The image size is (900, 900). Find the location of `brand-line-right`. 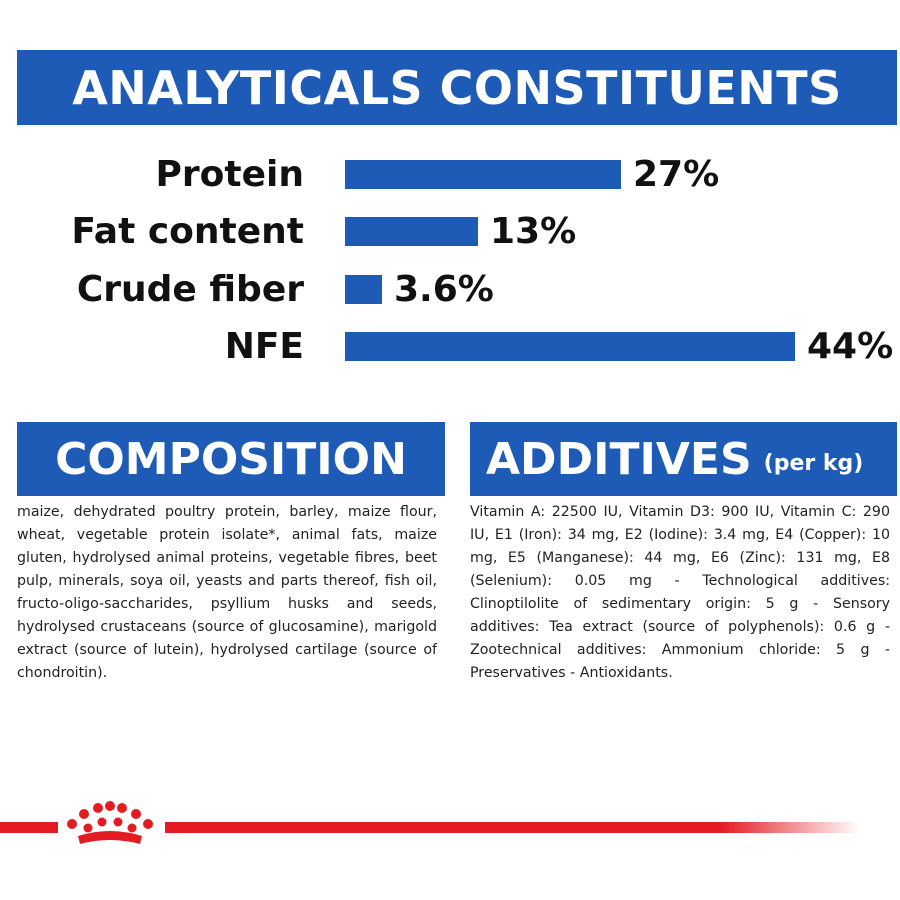

brand-line-right is located at coordinates (512, 827).